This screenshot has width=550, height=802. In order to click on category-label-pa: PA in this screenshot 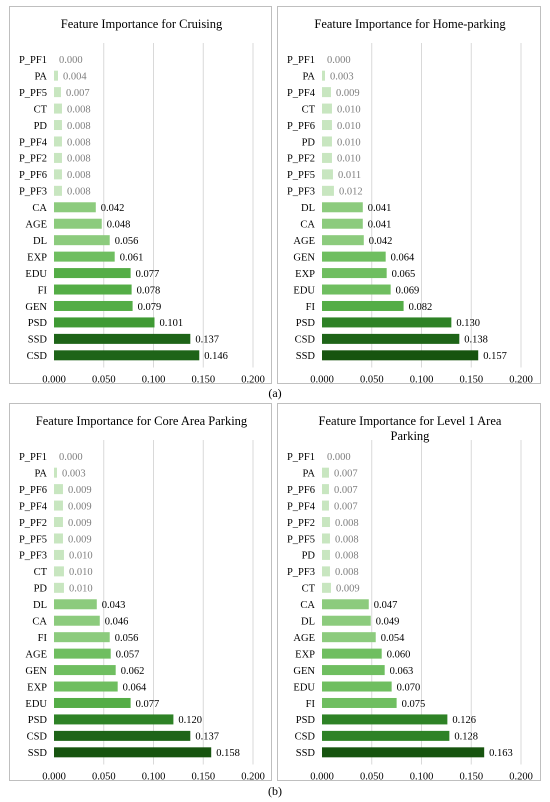, I will do `click(309, 76)`.